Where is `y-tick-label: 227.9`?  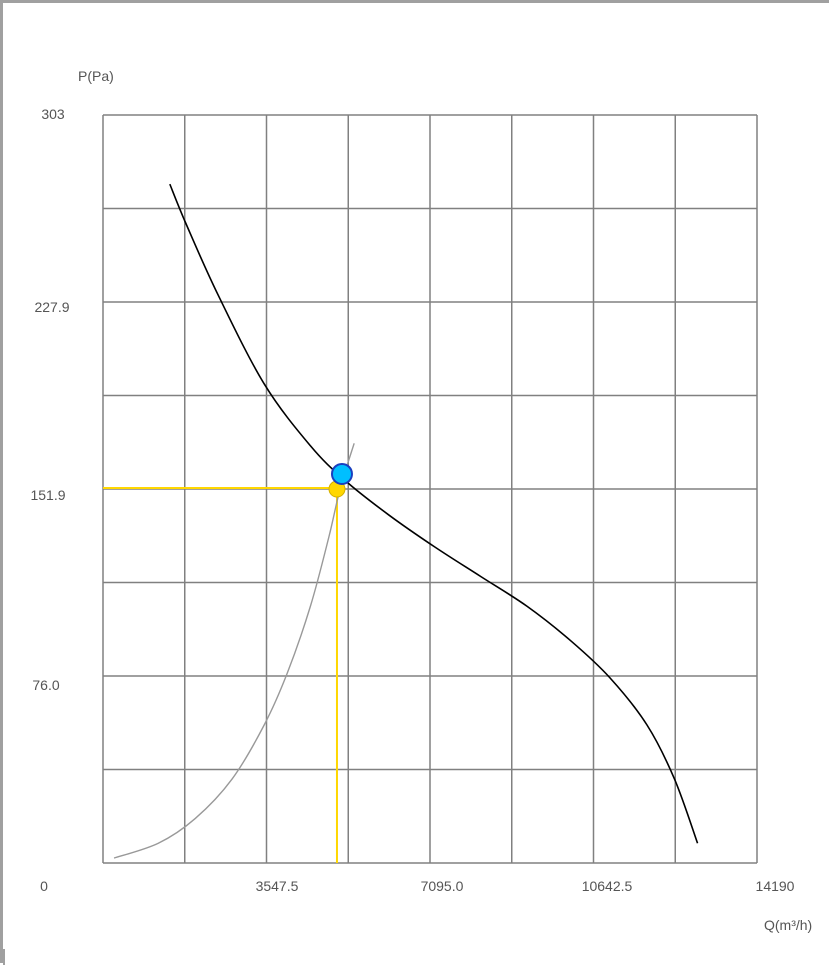 y-tick-label: 227.9 is located at coordinates (51, 307).